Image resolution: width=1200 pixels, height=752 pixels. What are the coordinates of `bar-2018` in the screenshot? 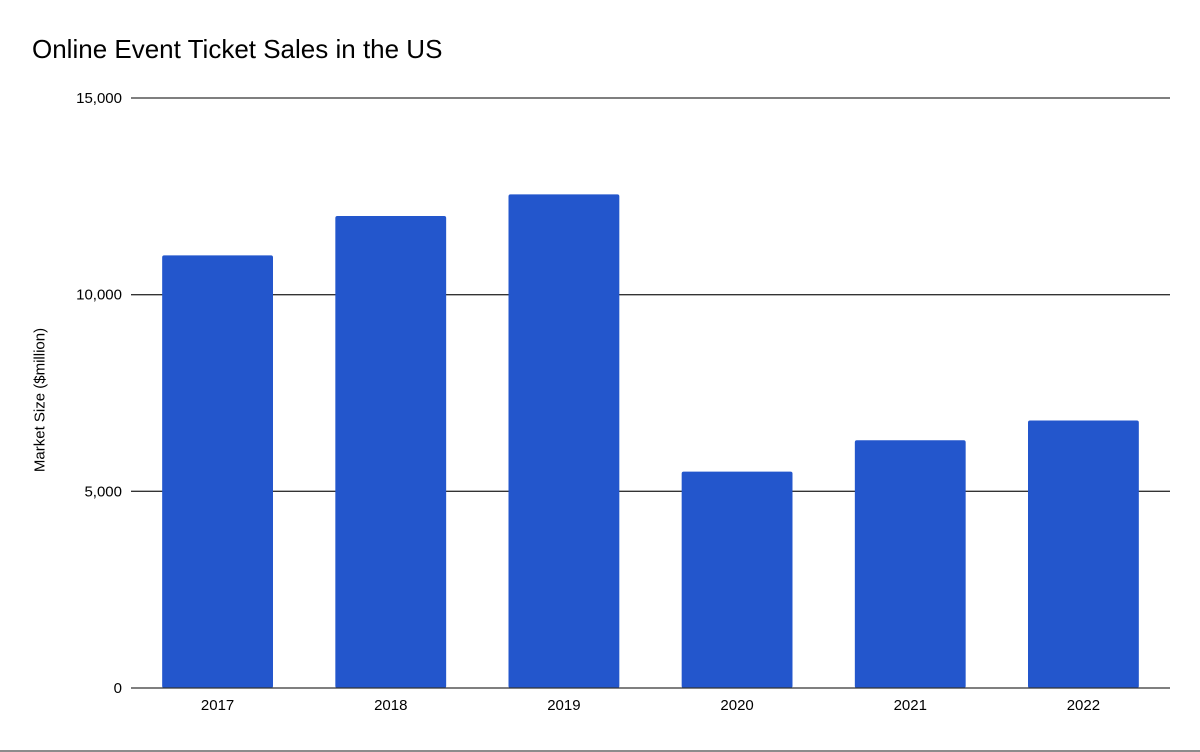 It's located at (391, 452).